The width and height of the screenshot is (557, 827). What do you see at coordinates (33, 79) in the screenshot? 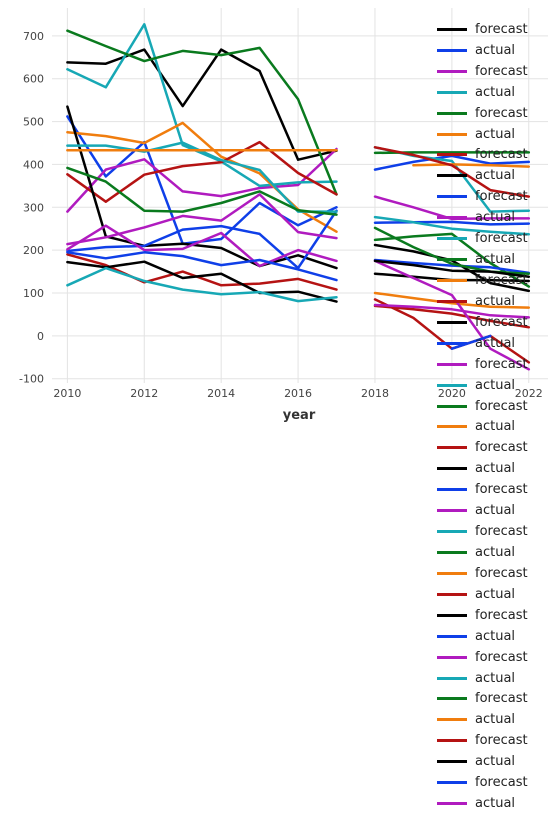
I see `y-tick-label: 600` at bounding box center [33, 79].